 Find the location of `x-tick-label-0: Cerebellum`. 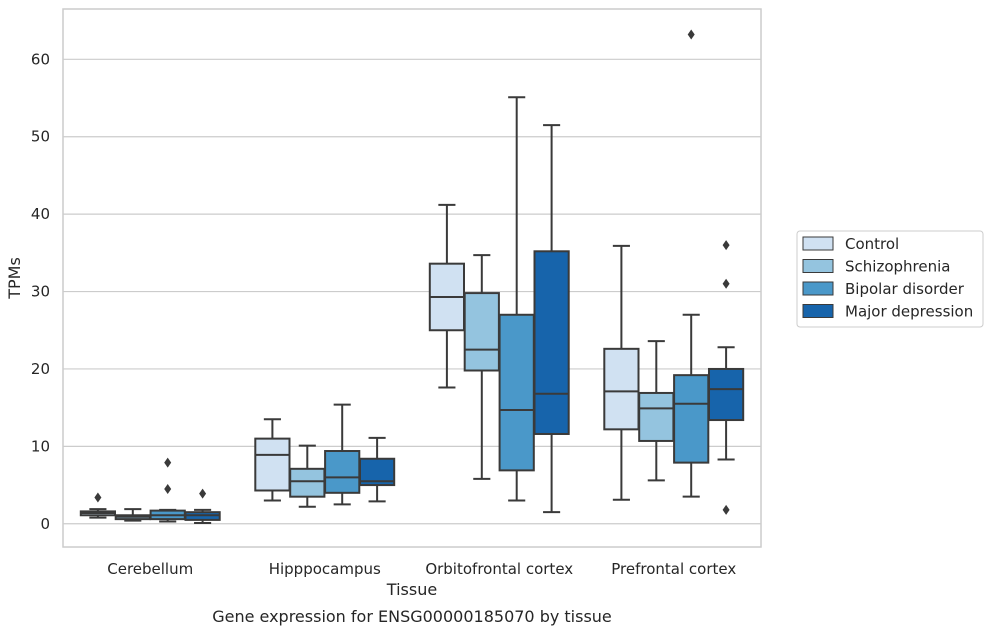

x-tick-label-0: Cerebellum is located at coordinates (150, 569).